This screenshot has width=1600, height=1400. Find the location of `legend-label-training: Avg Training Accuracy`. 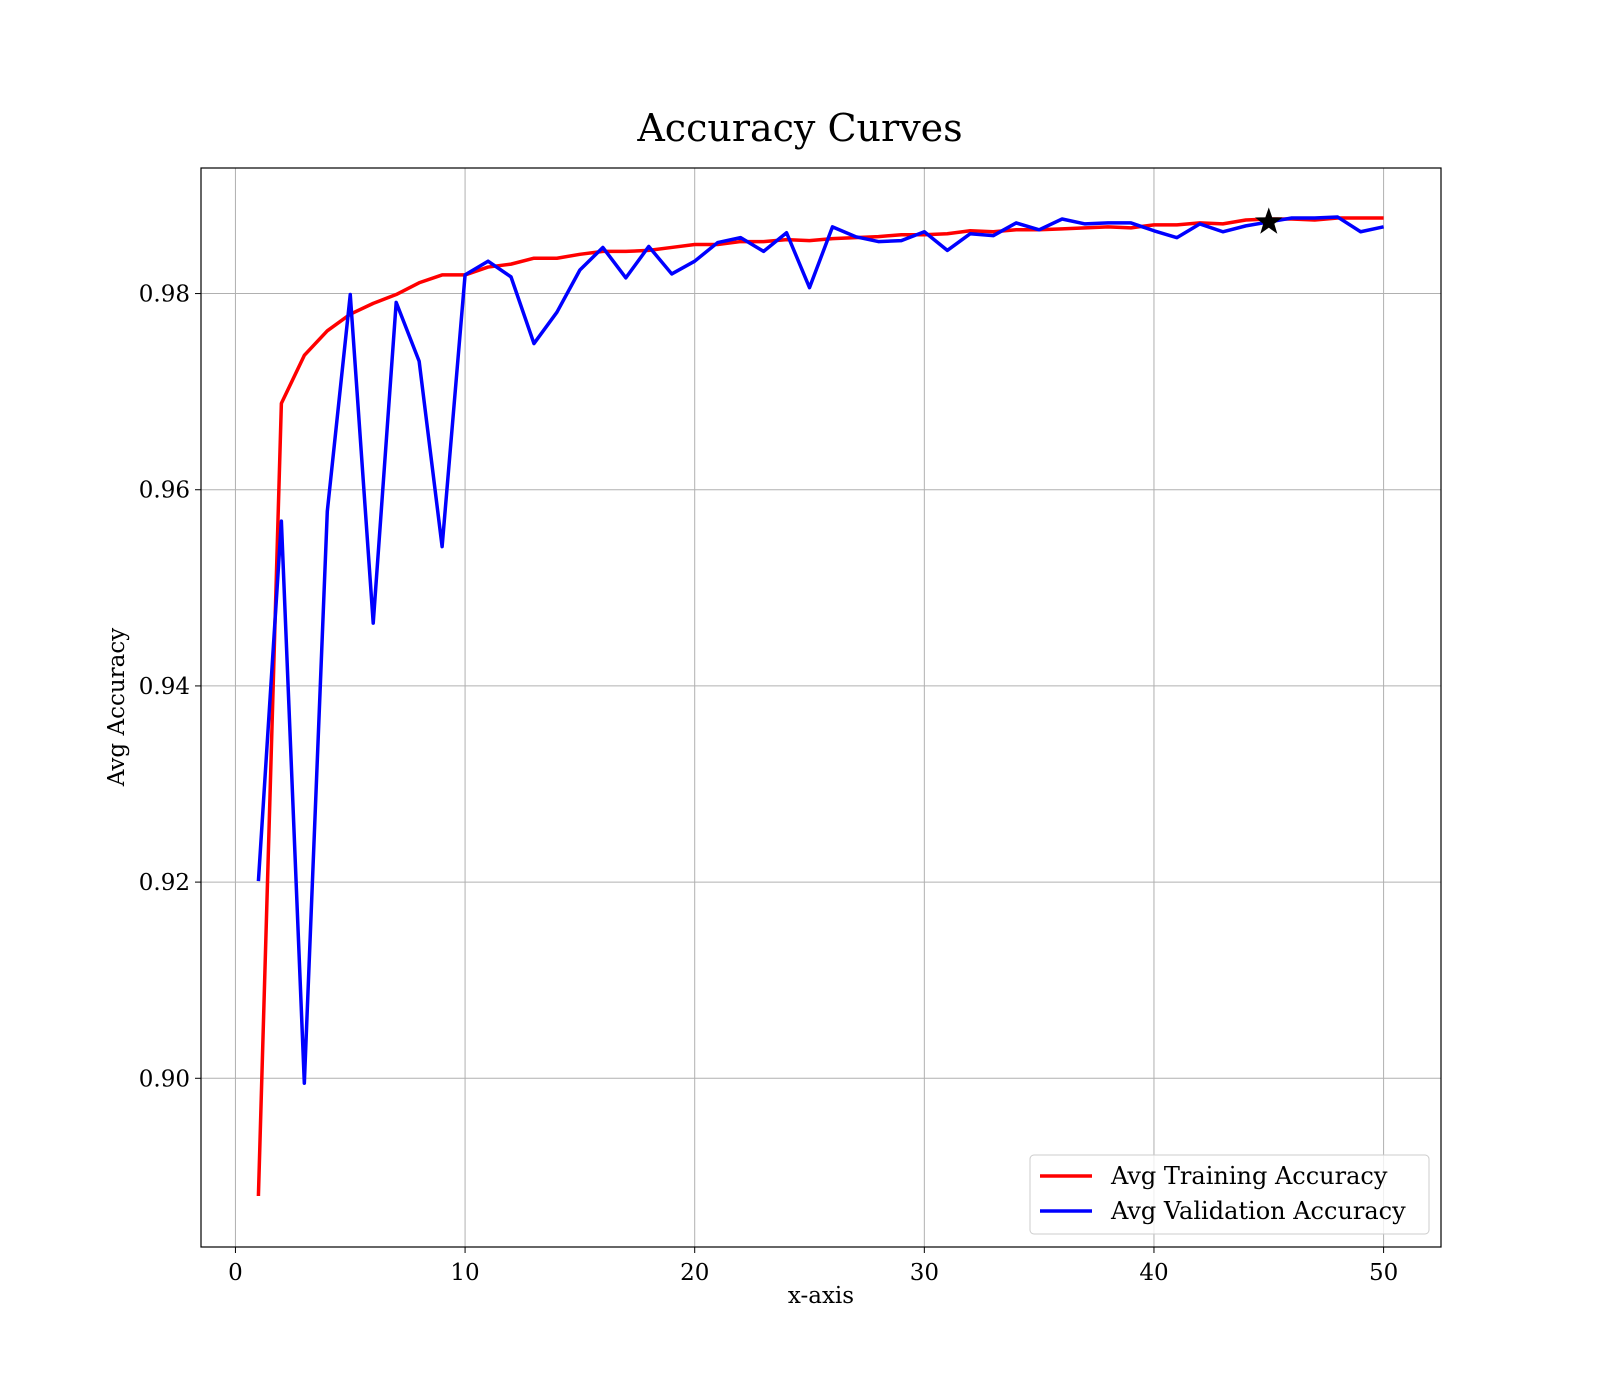

legend-label-training: Avg Training Accuracy is located at coordinates (1249, 1176).